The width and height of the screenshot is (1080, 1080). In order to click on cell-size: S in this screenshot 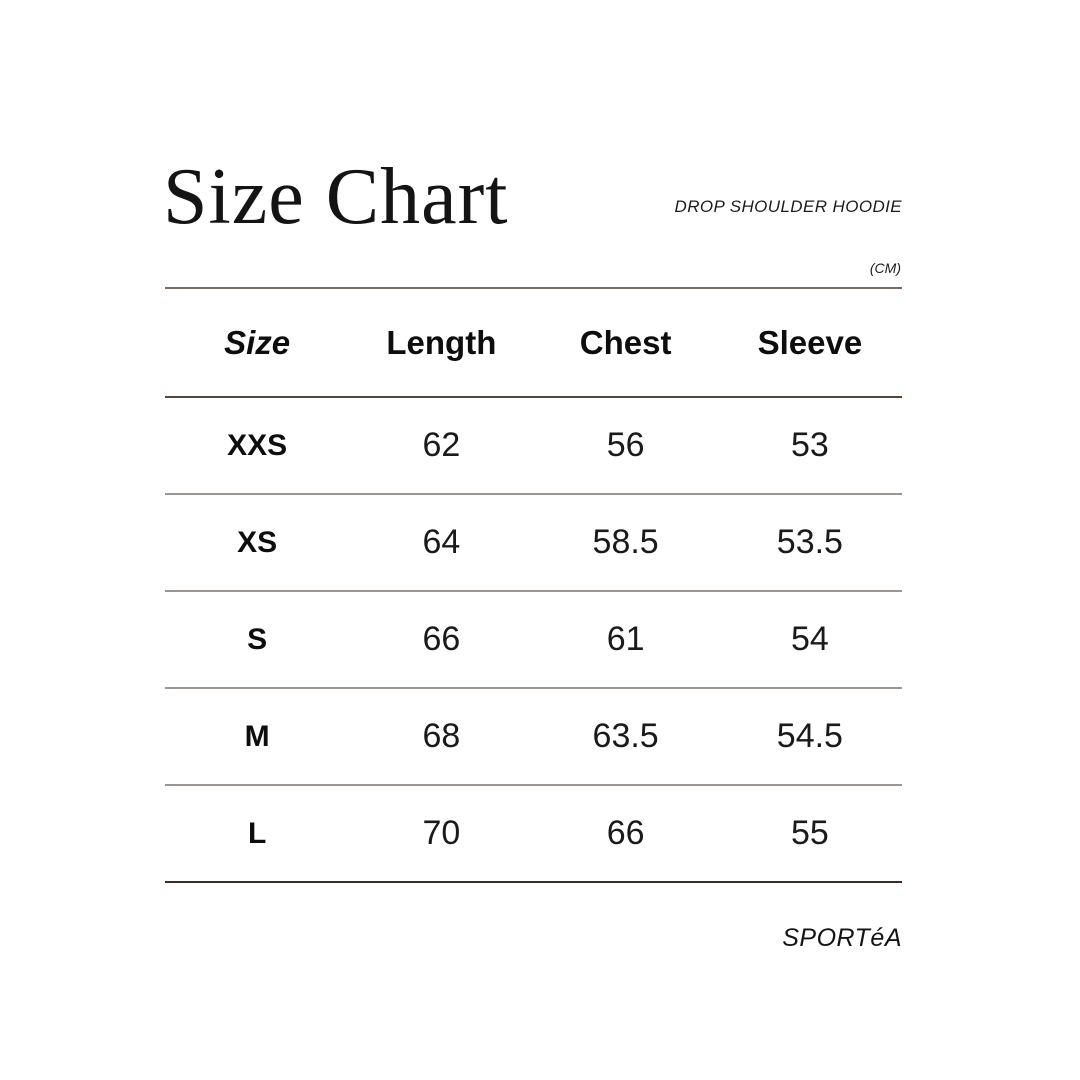, I will do `click(257, 639)`.